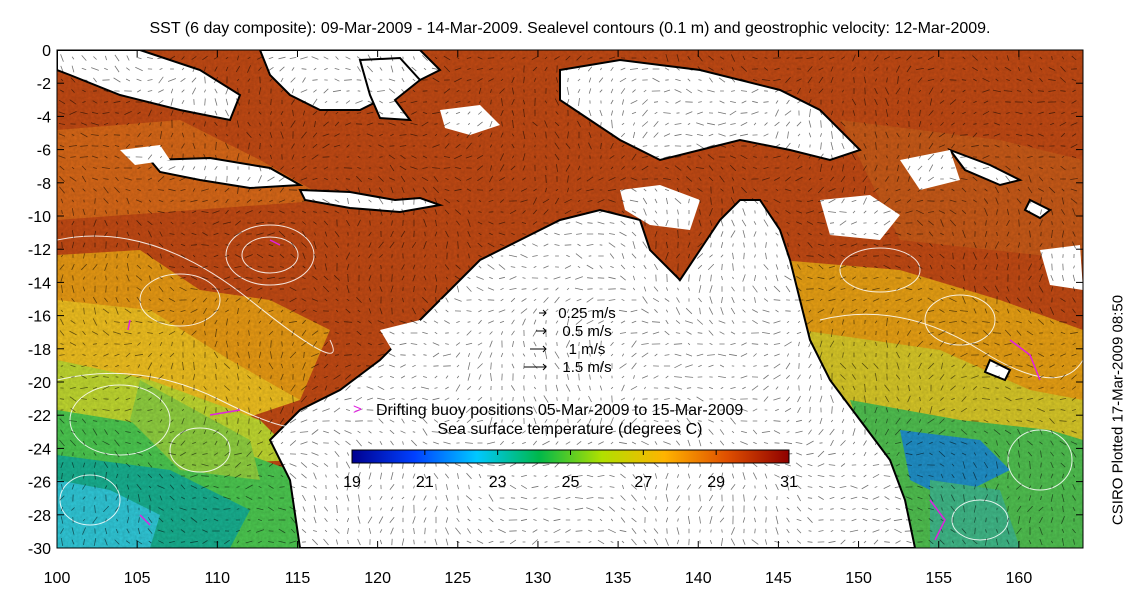 This screenshot has height=600, width=1140. I want to click on y-tick-label: -16, so click(39, 317).